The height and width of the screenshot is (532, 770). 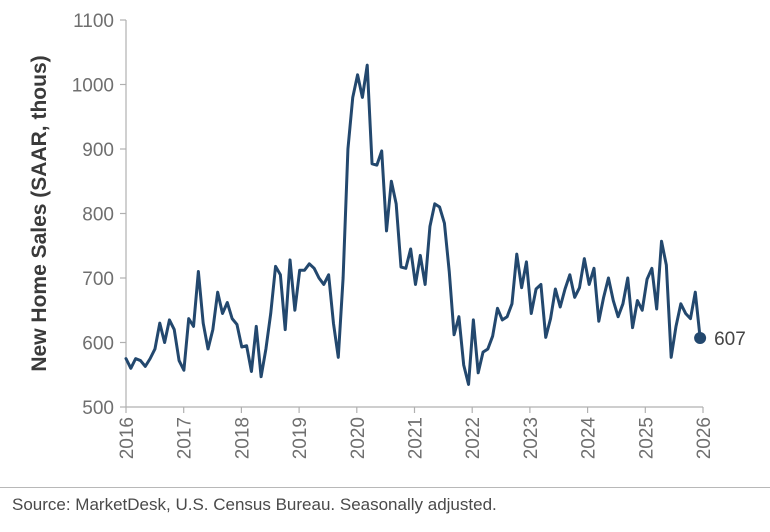 What do you see at coordinates (700, 337) in the screenshot?
I see `end-marker` at bounding box center [700, 337].